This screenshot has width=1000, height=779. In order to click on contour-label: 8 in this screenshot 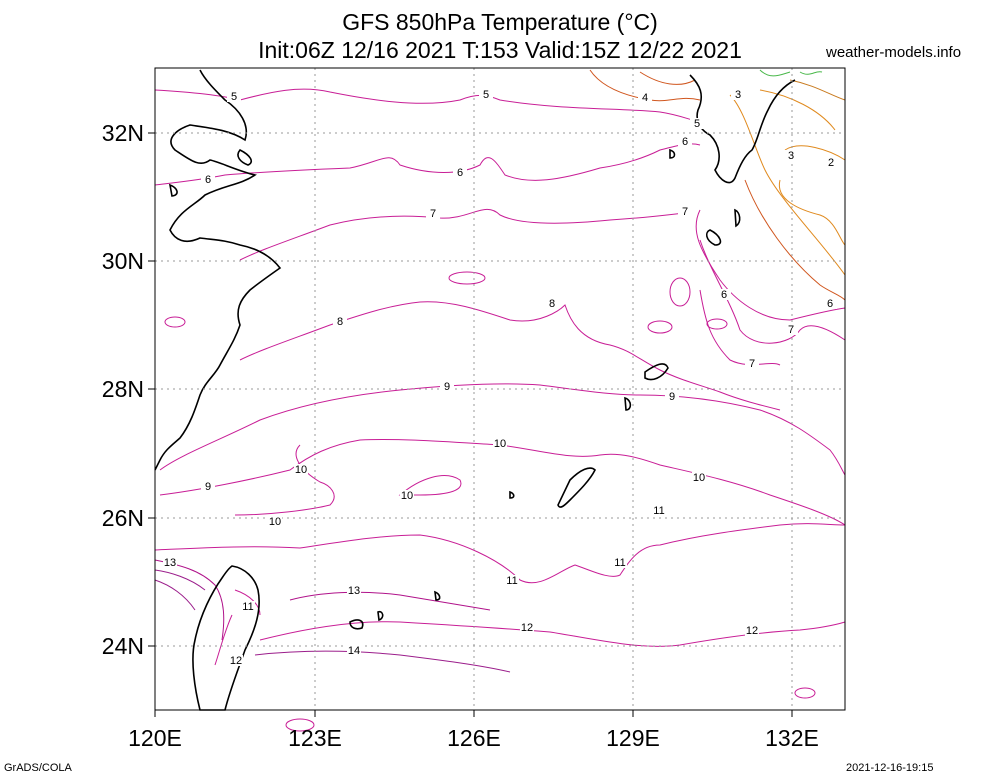, I will do `click(340, 322)`.